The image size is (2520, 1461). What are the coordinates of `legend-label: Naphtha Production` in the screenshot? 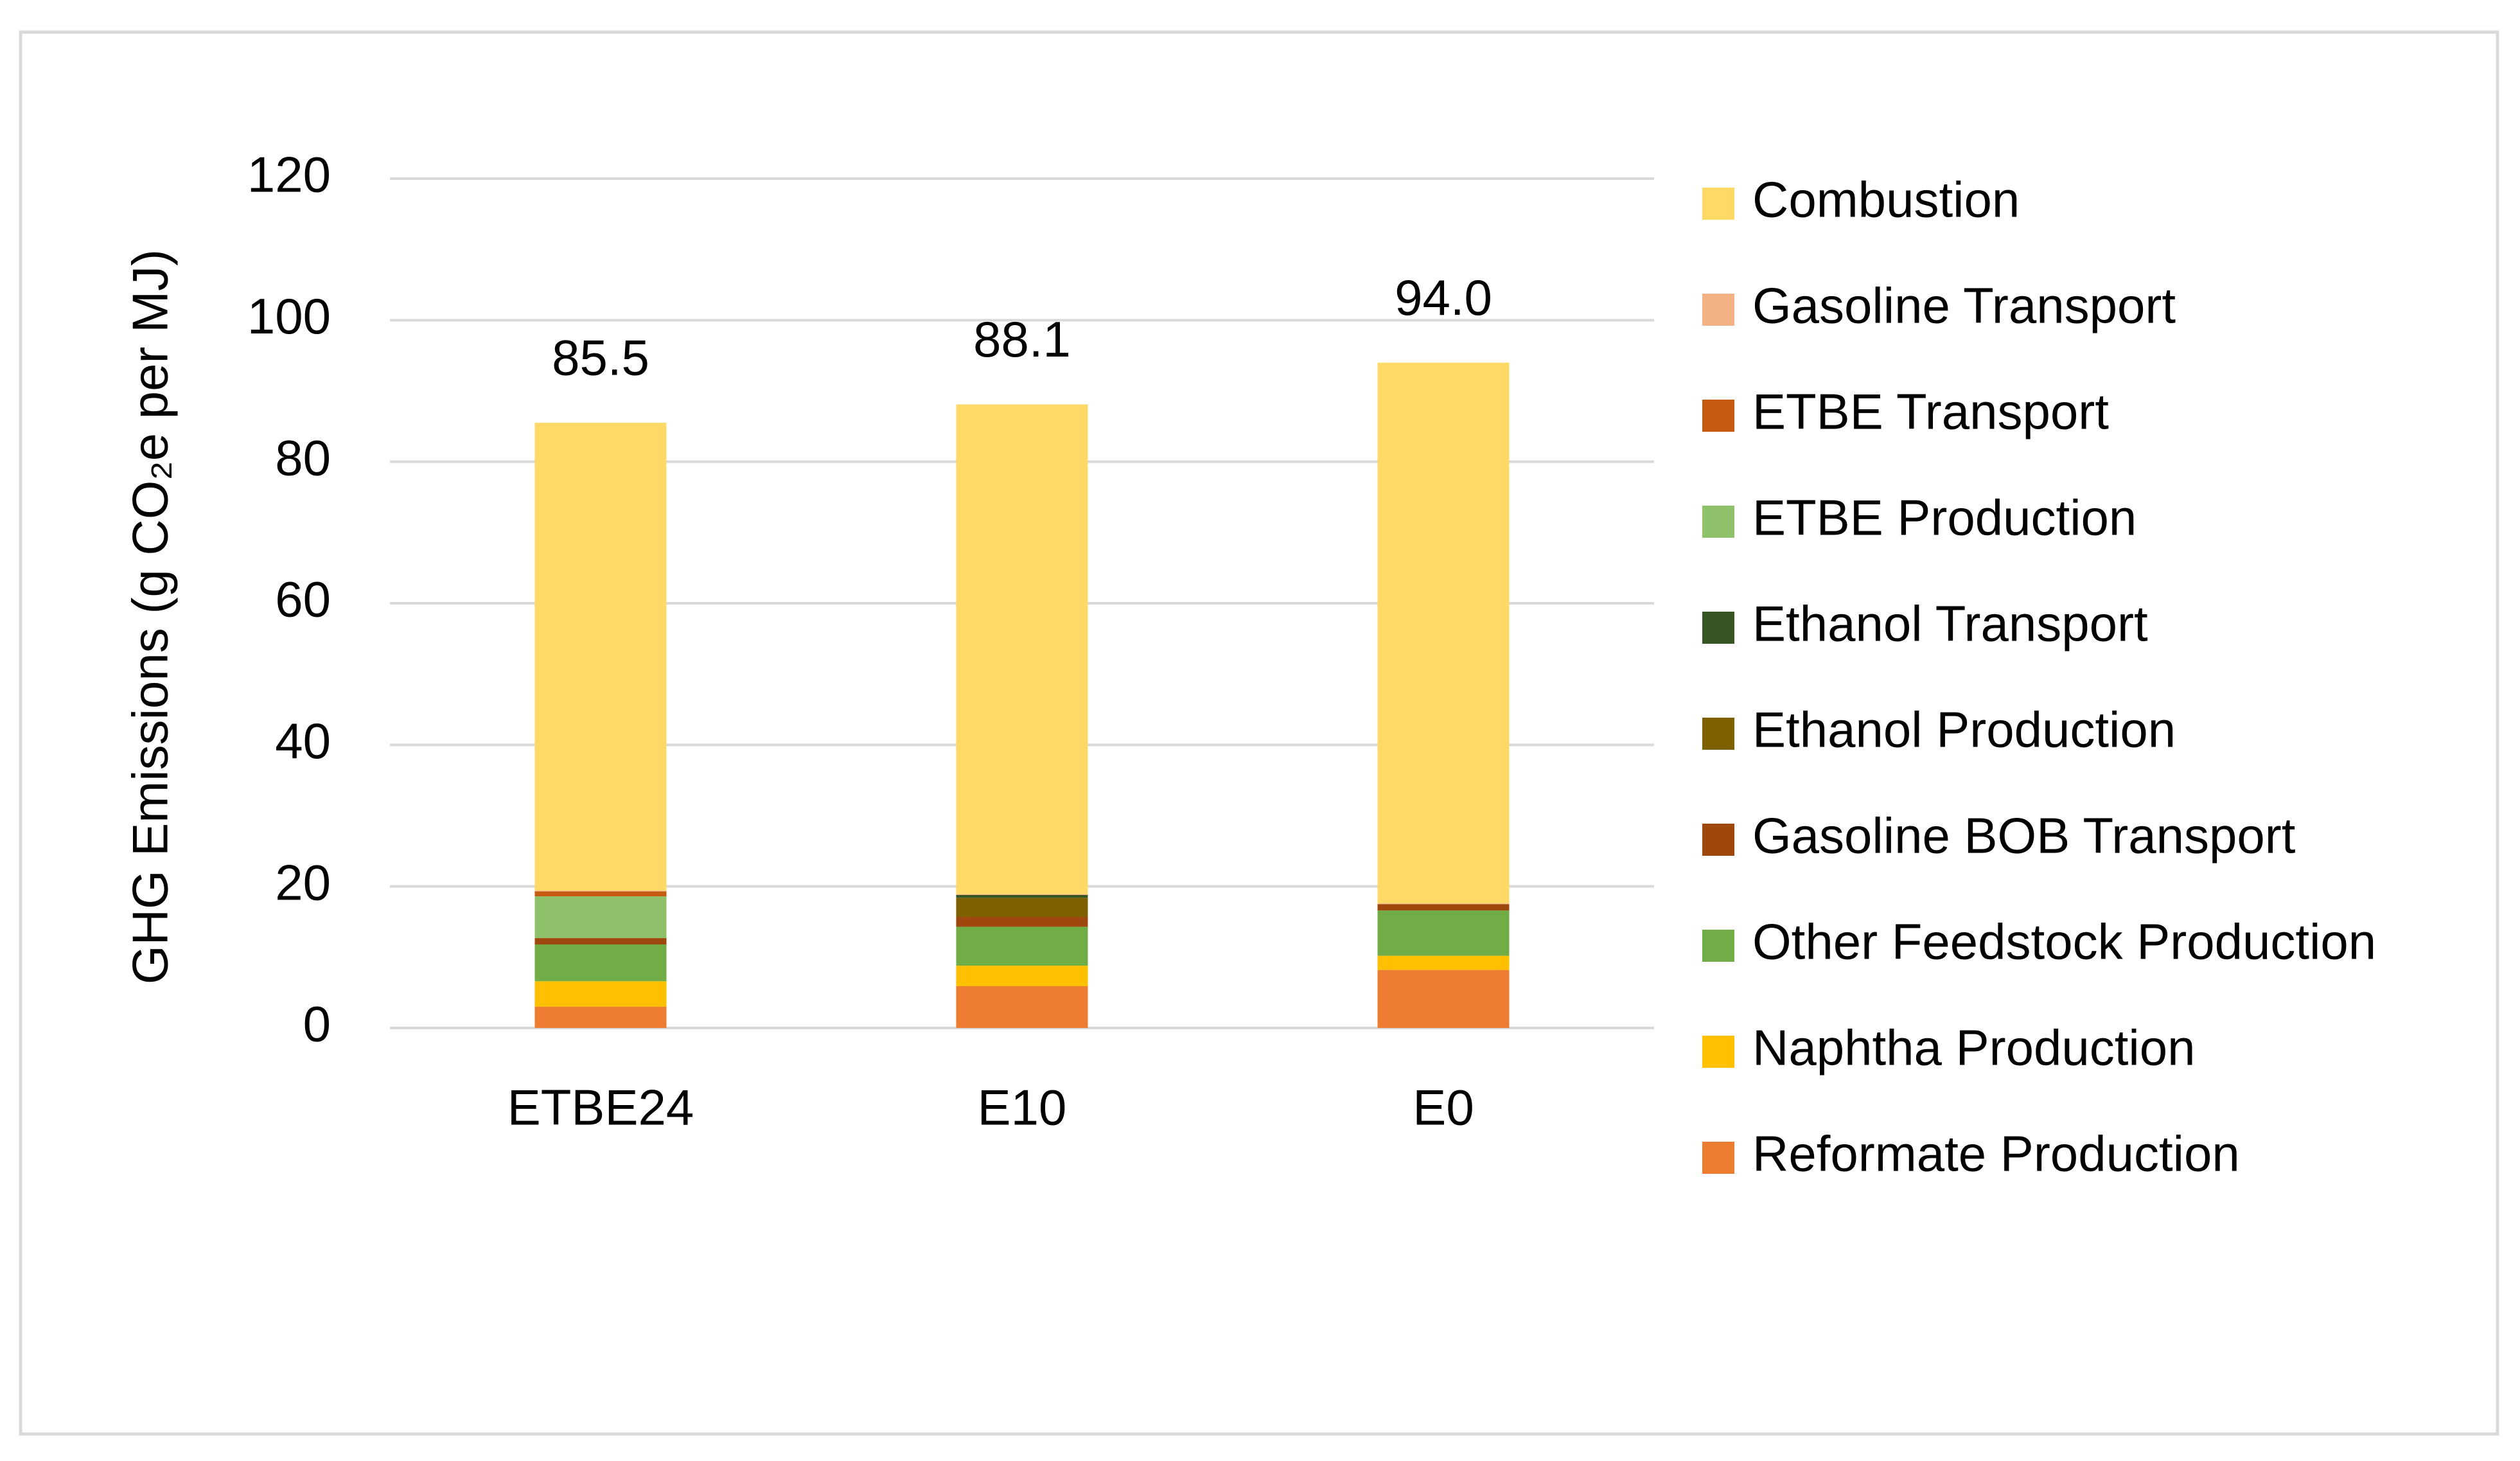 It's located at (1974, 1048).